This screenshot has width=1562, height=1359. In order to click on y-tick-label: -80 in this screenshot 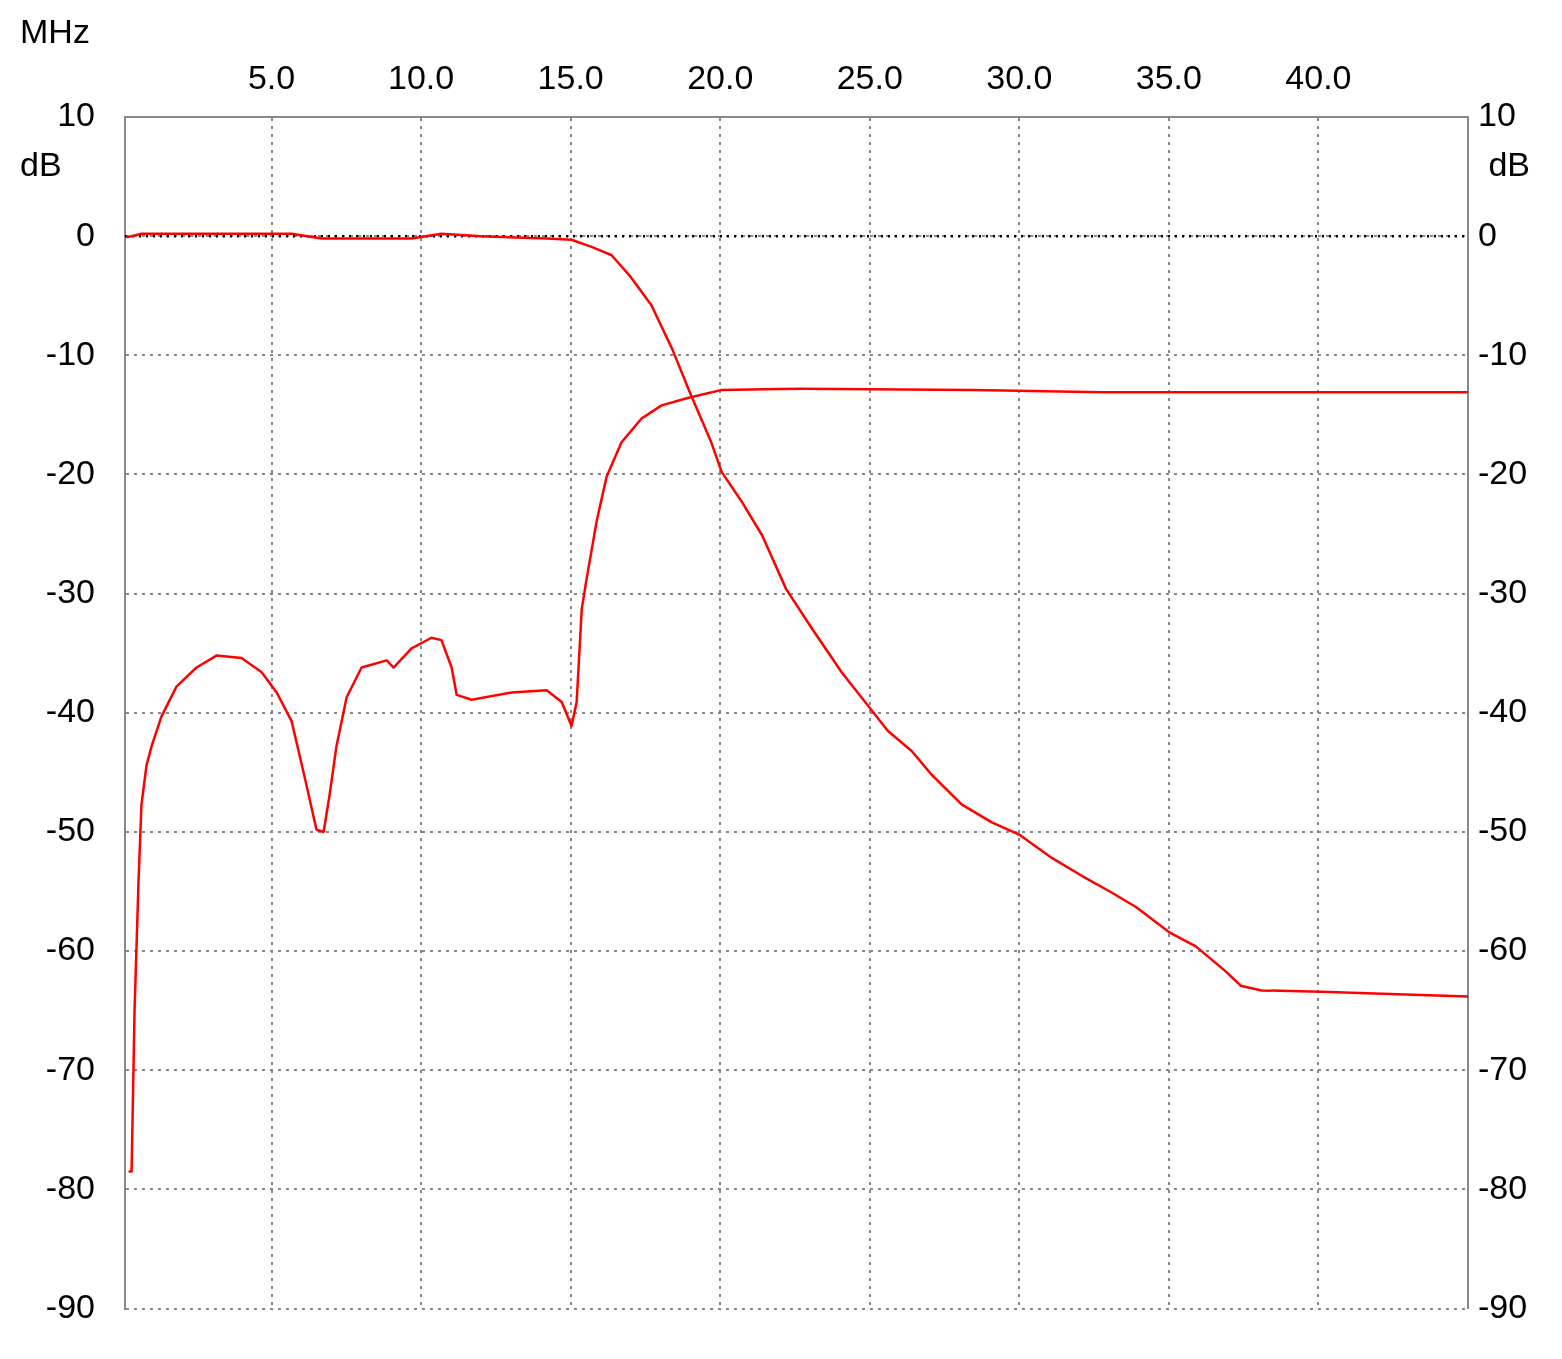, I will do `click(70, 1186)`.